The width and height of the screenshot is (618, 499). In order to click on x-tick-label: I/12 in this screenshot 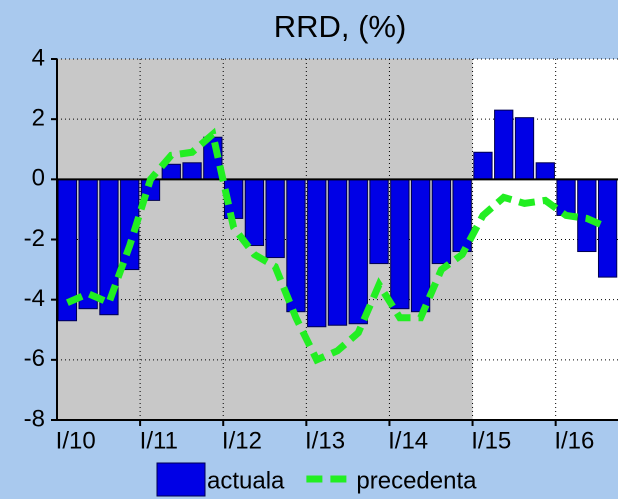, I will do `click(242, 440)`.